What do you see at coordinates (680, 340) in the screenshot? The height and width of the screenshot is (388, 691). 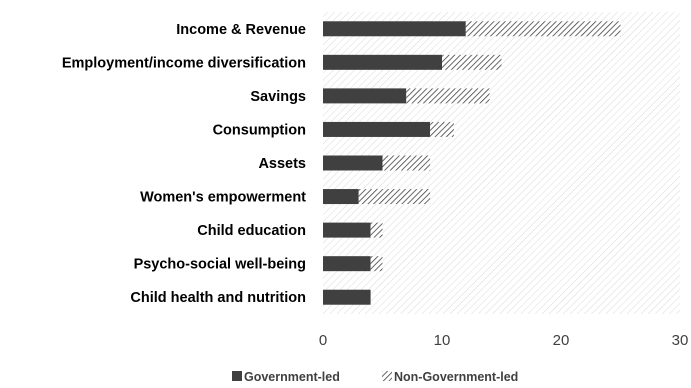 I see `x-tick-label: 30` at bounding box center [680, 340].